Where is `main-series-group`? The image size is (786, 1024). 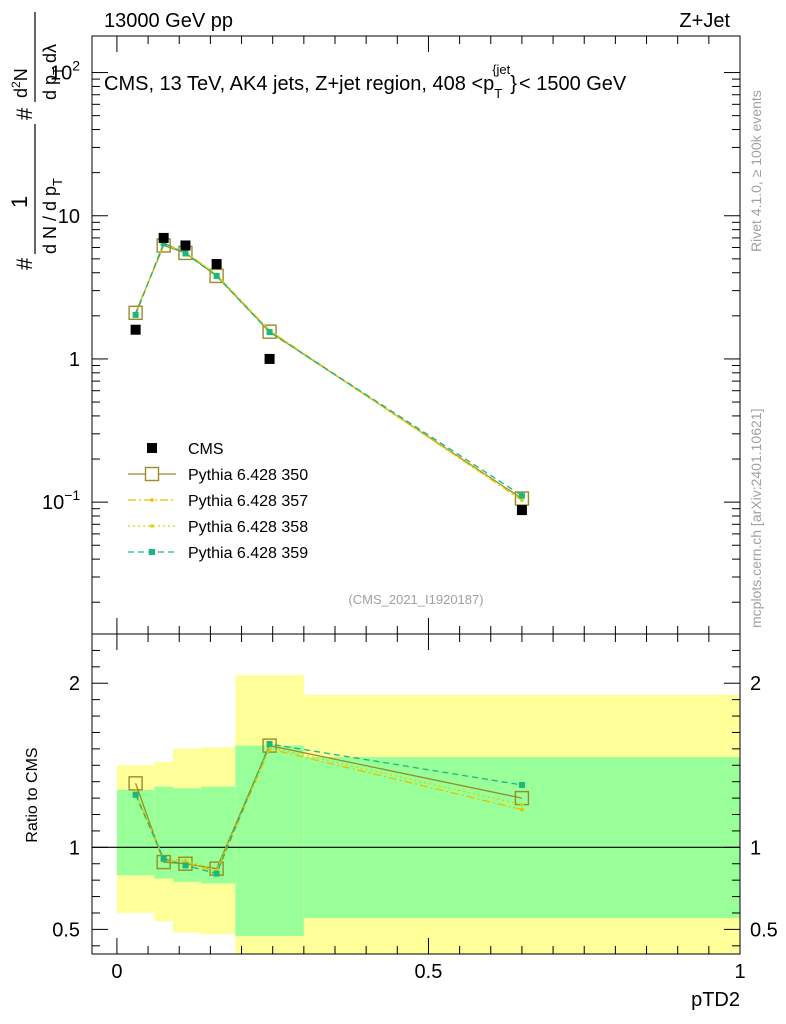
main-series-group is located at coordinates (329, 374).